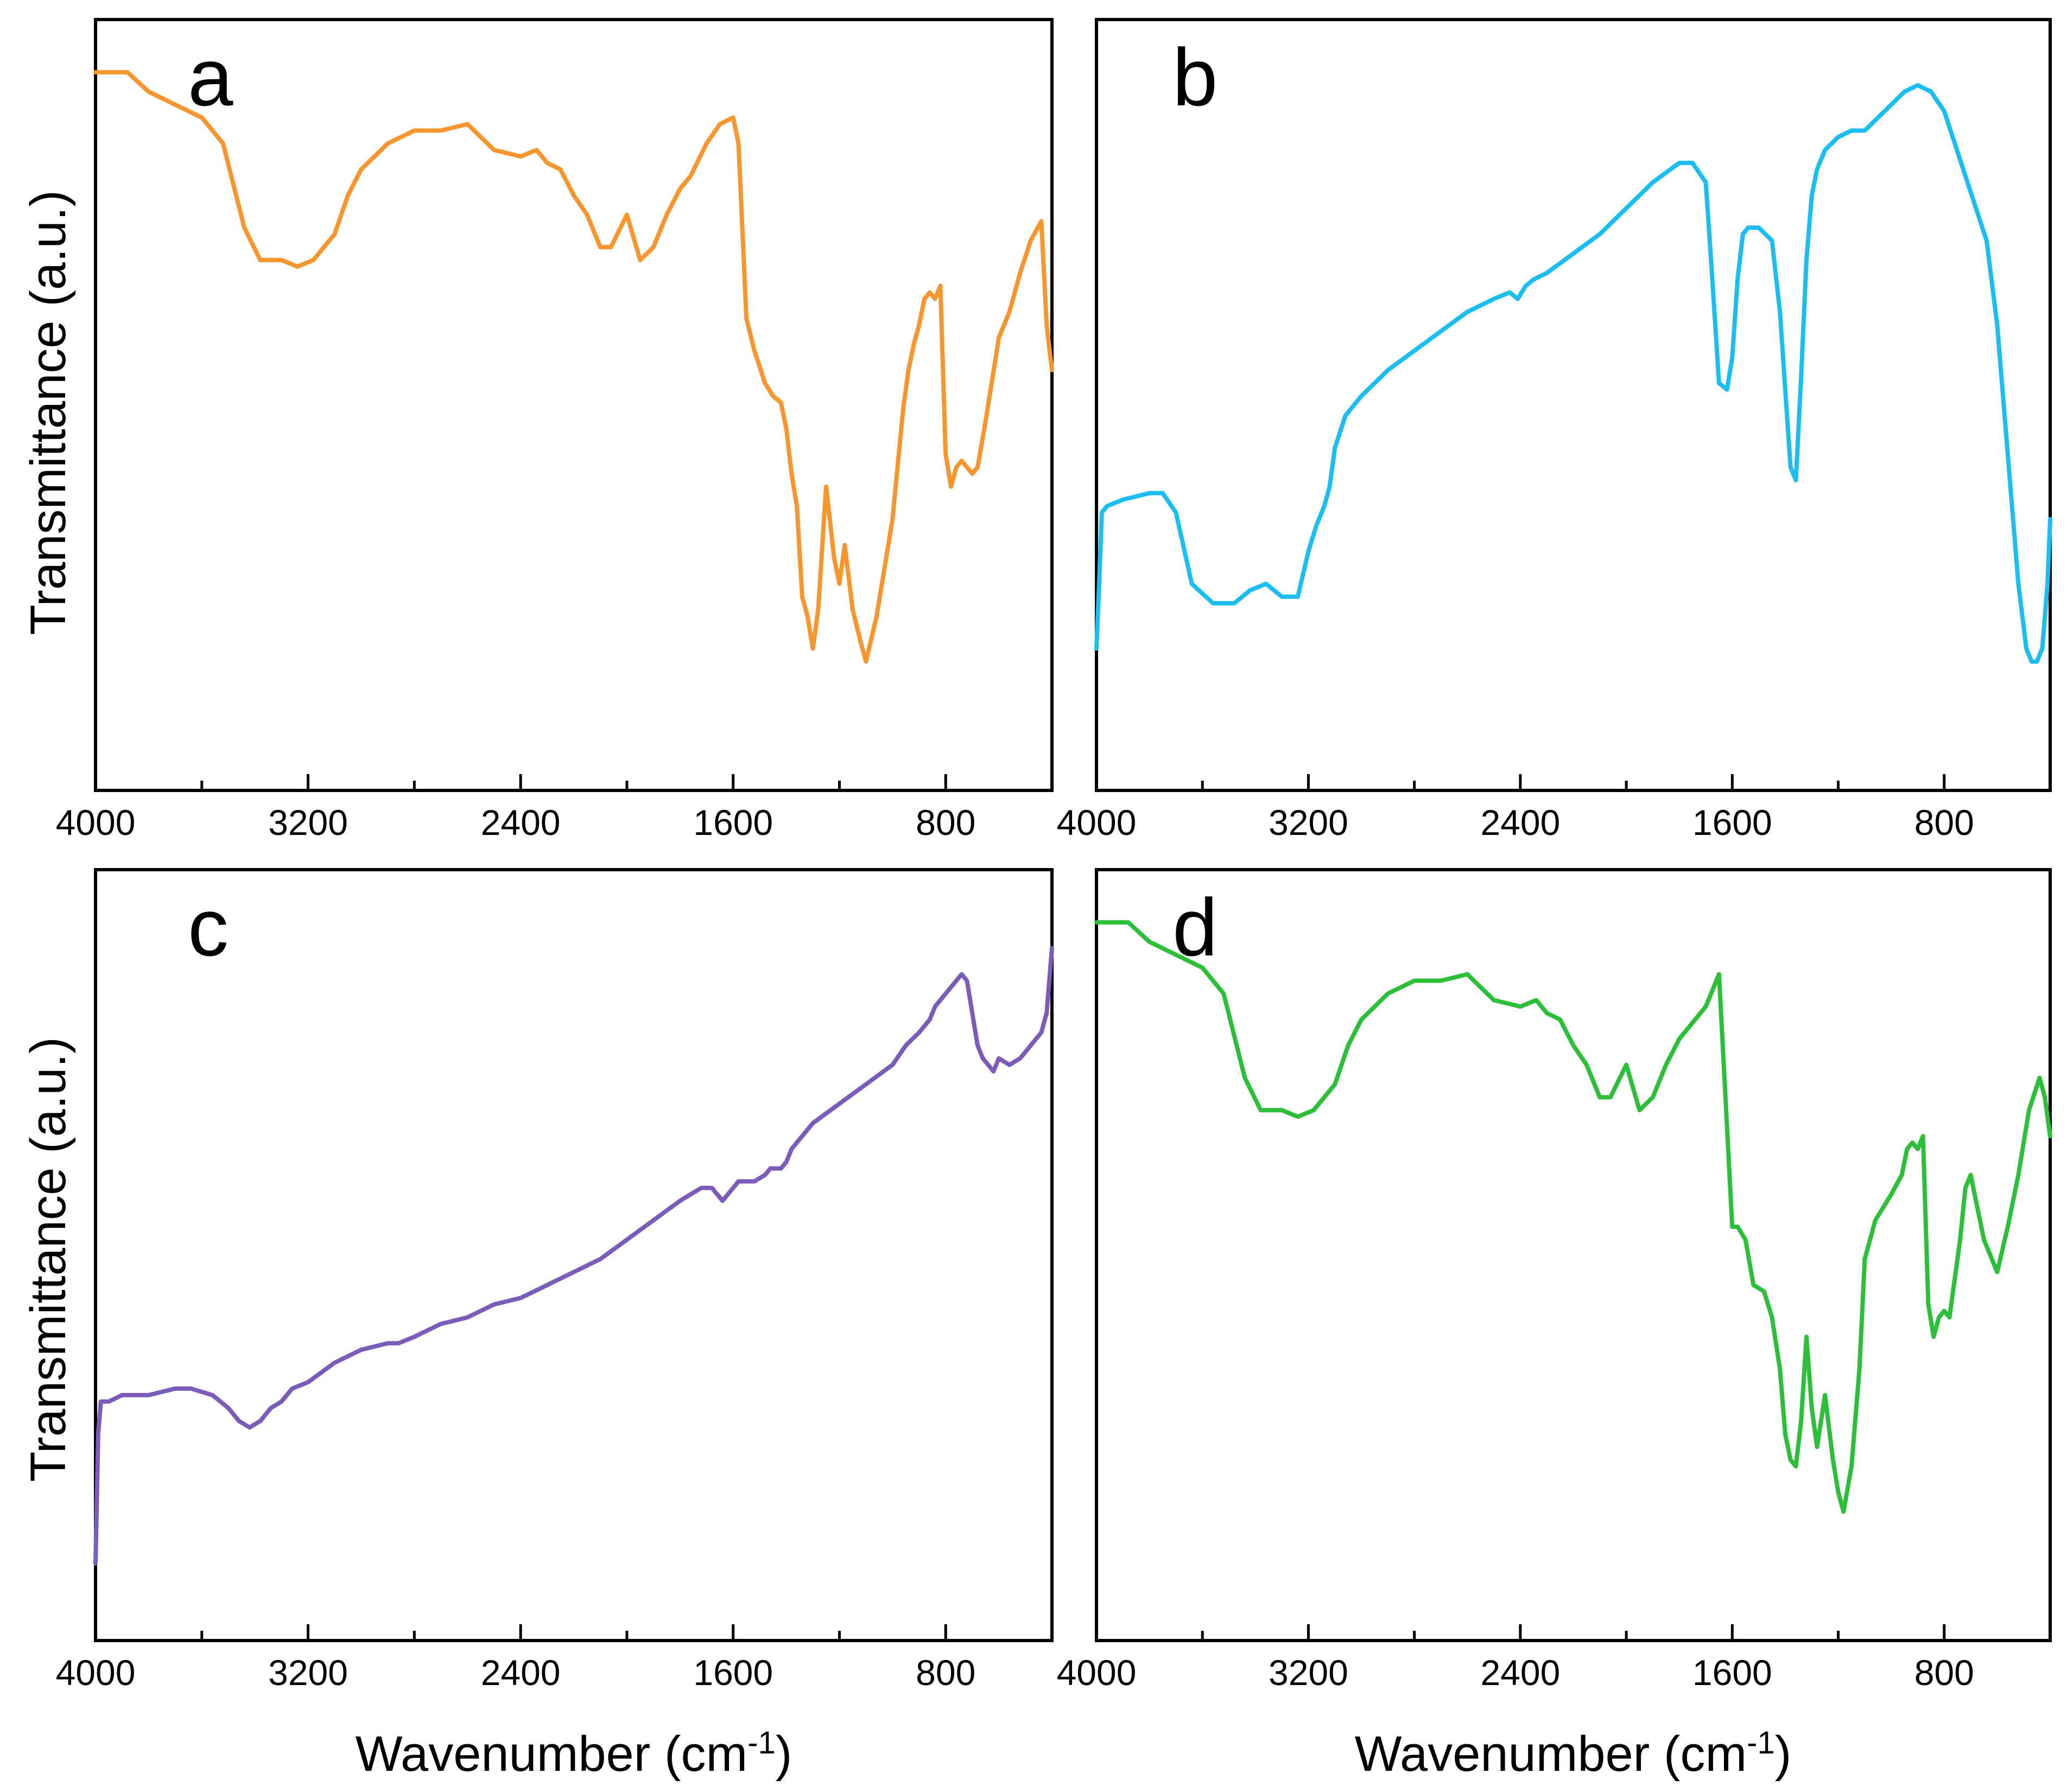  What do you see at coordinates (761, 1743) in the screenshot?
I see `x-axis-label-left-sup: -1` at bounding box center [761, 1743].